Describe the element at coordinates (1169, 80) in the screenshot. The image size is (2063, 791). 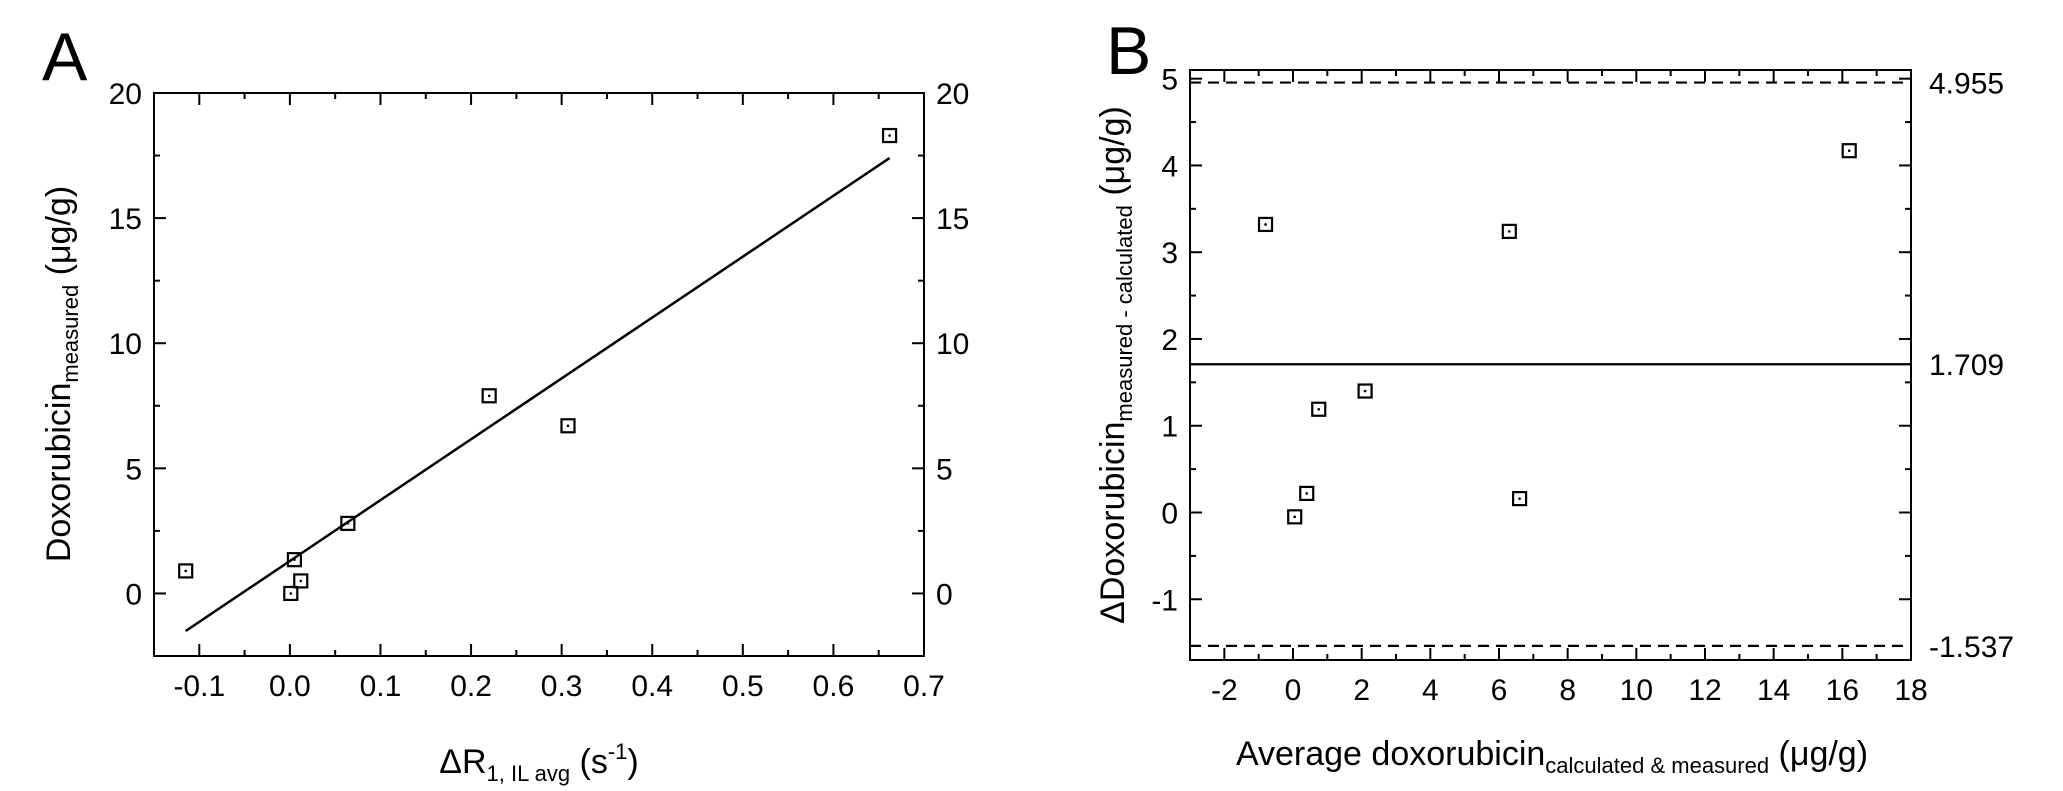
I see `panel-b-y-tick-label: 5` at that location.